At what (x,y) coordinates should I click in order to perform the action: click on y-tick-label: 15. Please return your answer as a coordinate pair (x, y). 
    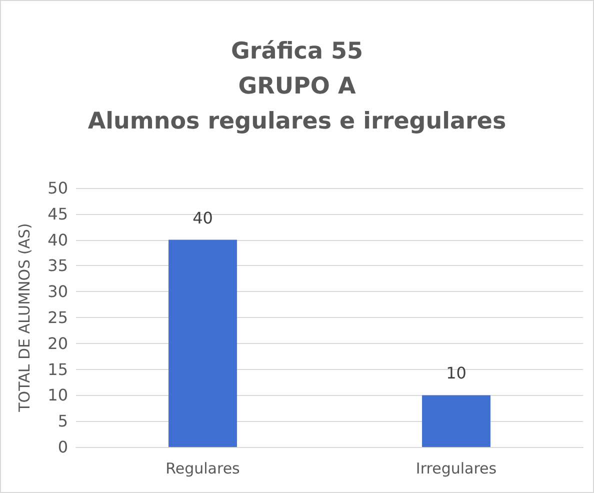
    Looking at the image, I should click on (58, 369).